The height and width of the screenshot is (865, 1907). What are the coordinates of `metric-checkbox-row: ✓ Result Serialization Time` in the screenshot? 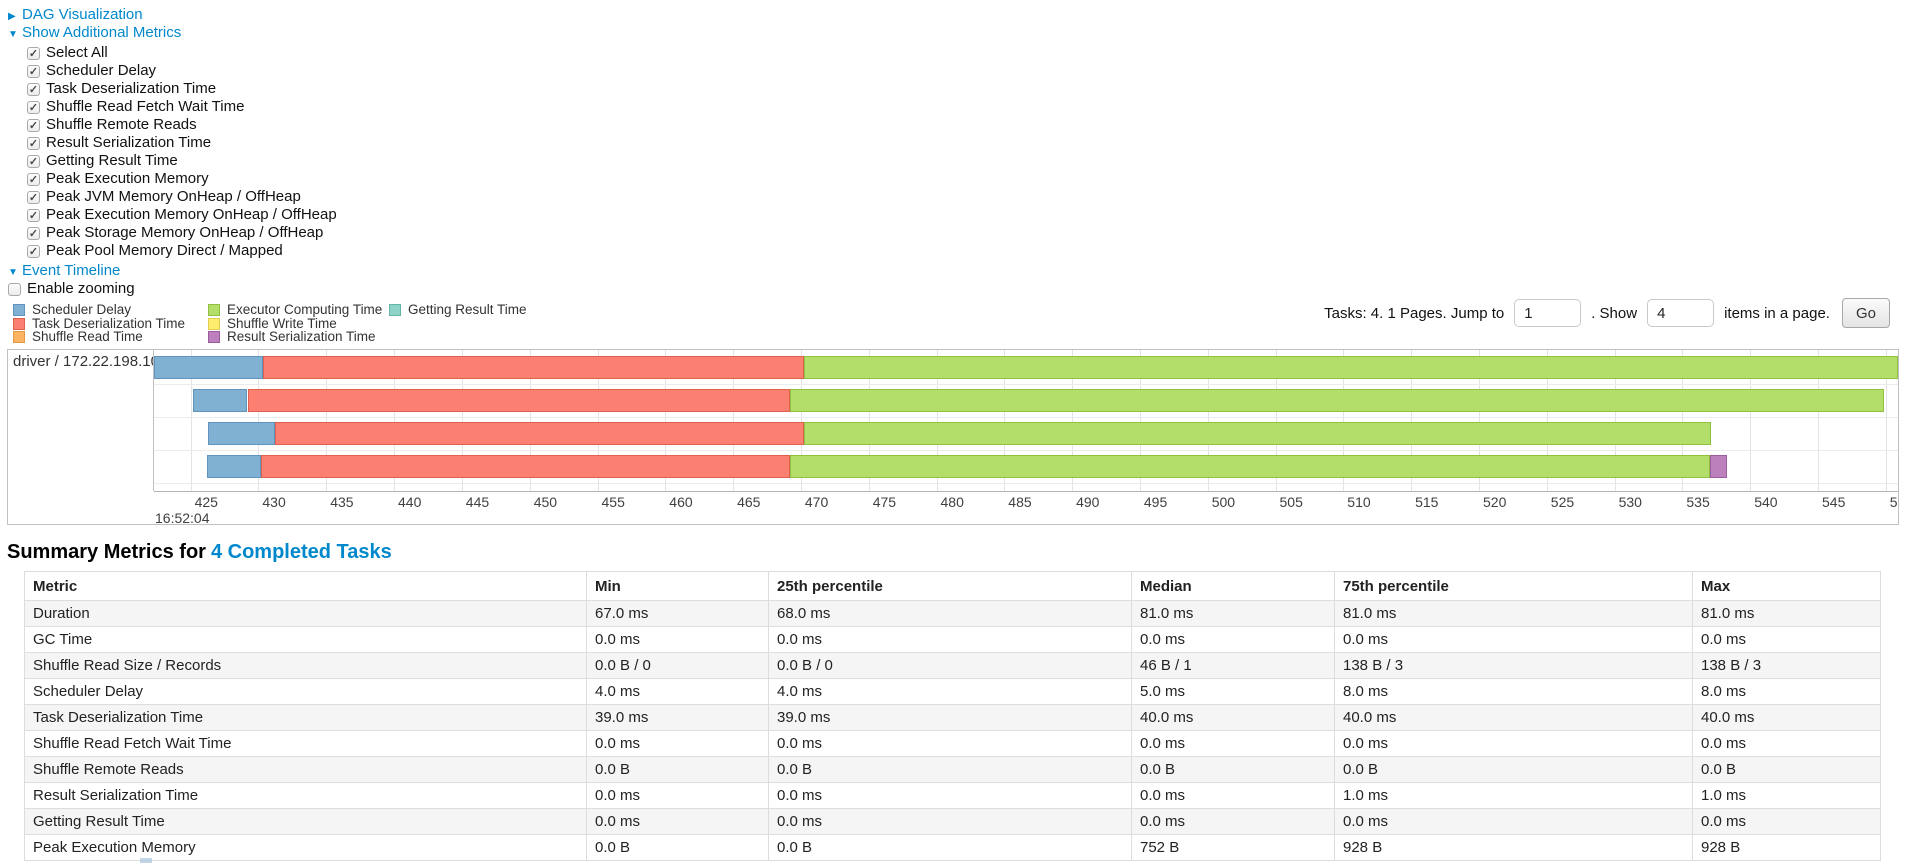 It's located at (182, 143).